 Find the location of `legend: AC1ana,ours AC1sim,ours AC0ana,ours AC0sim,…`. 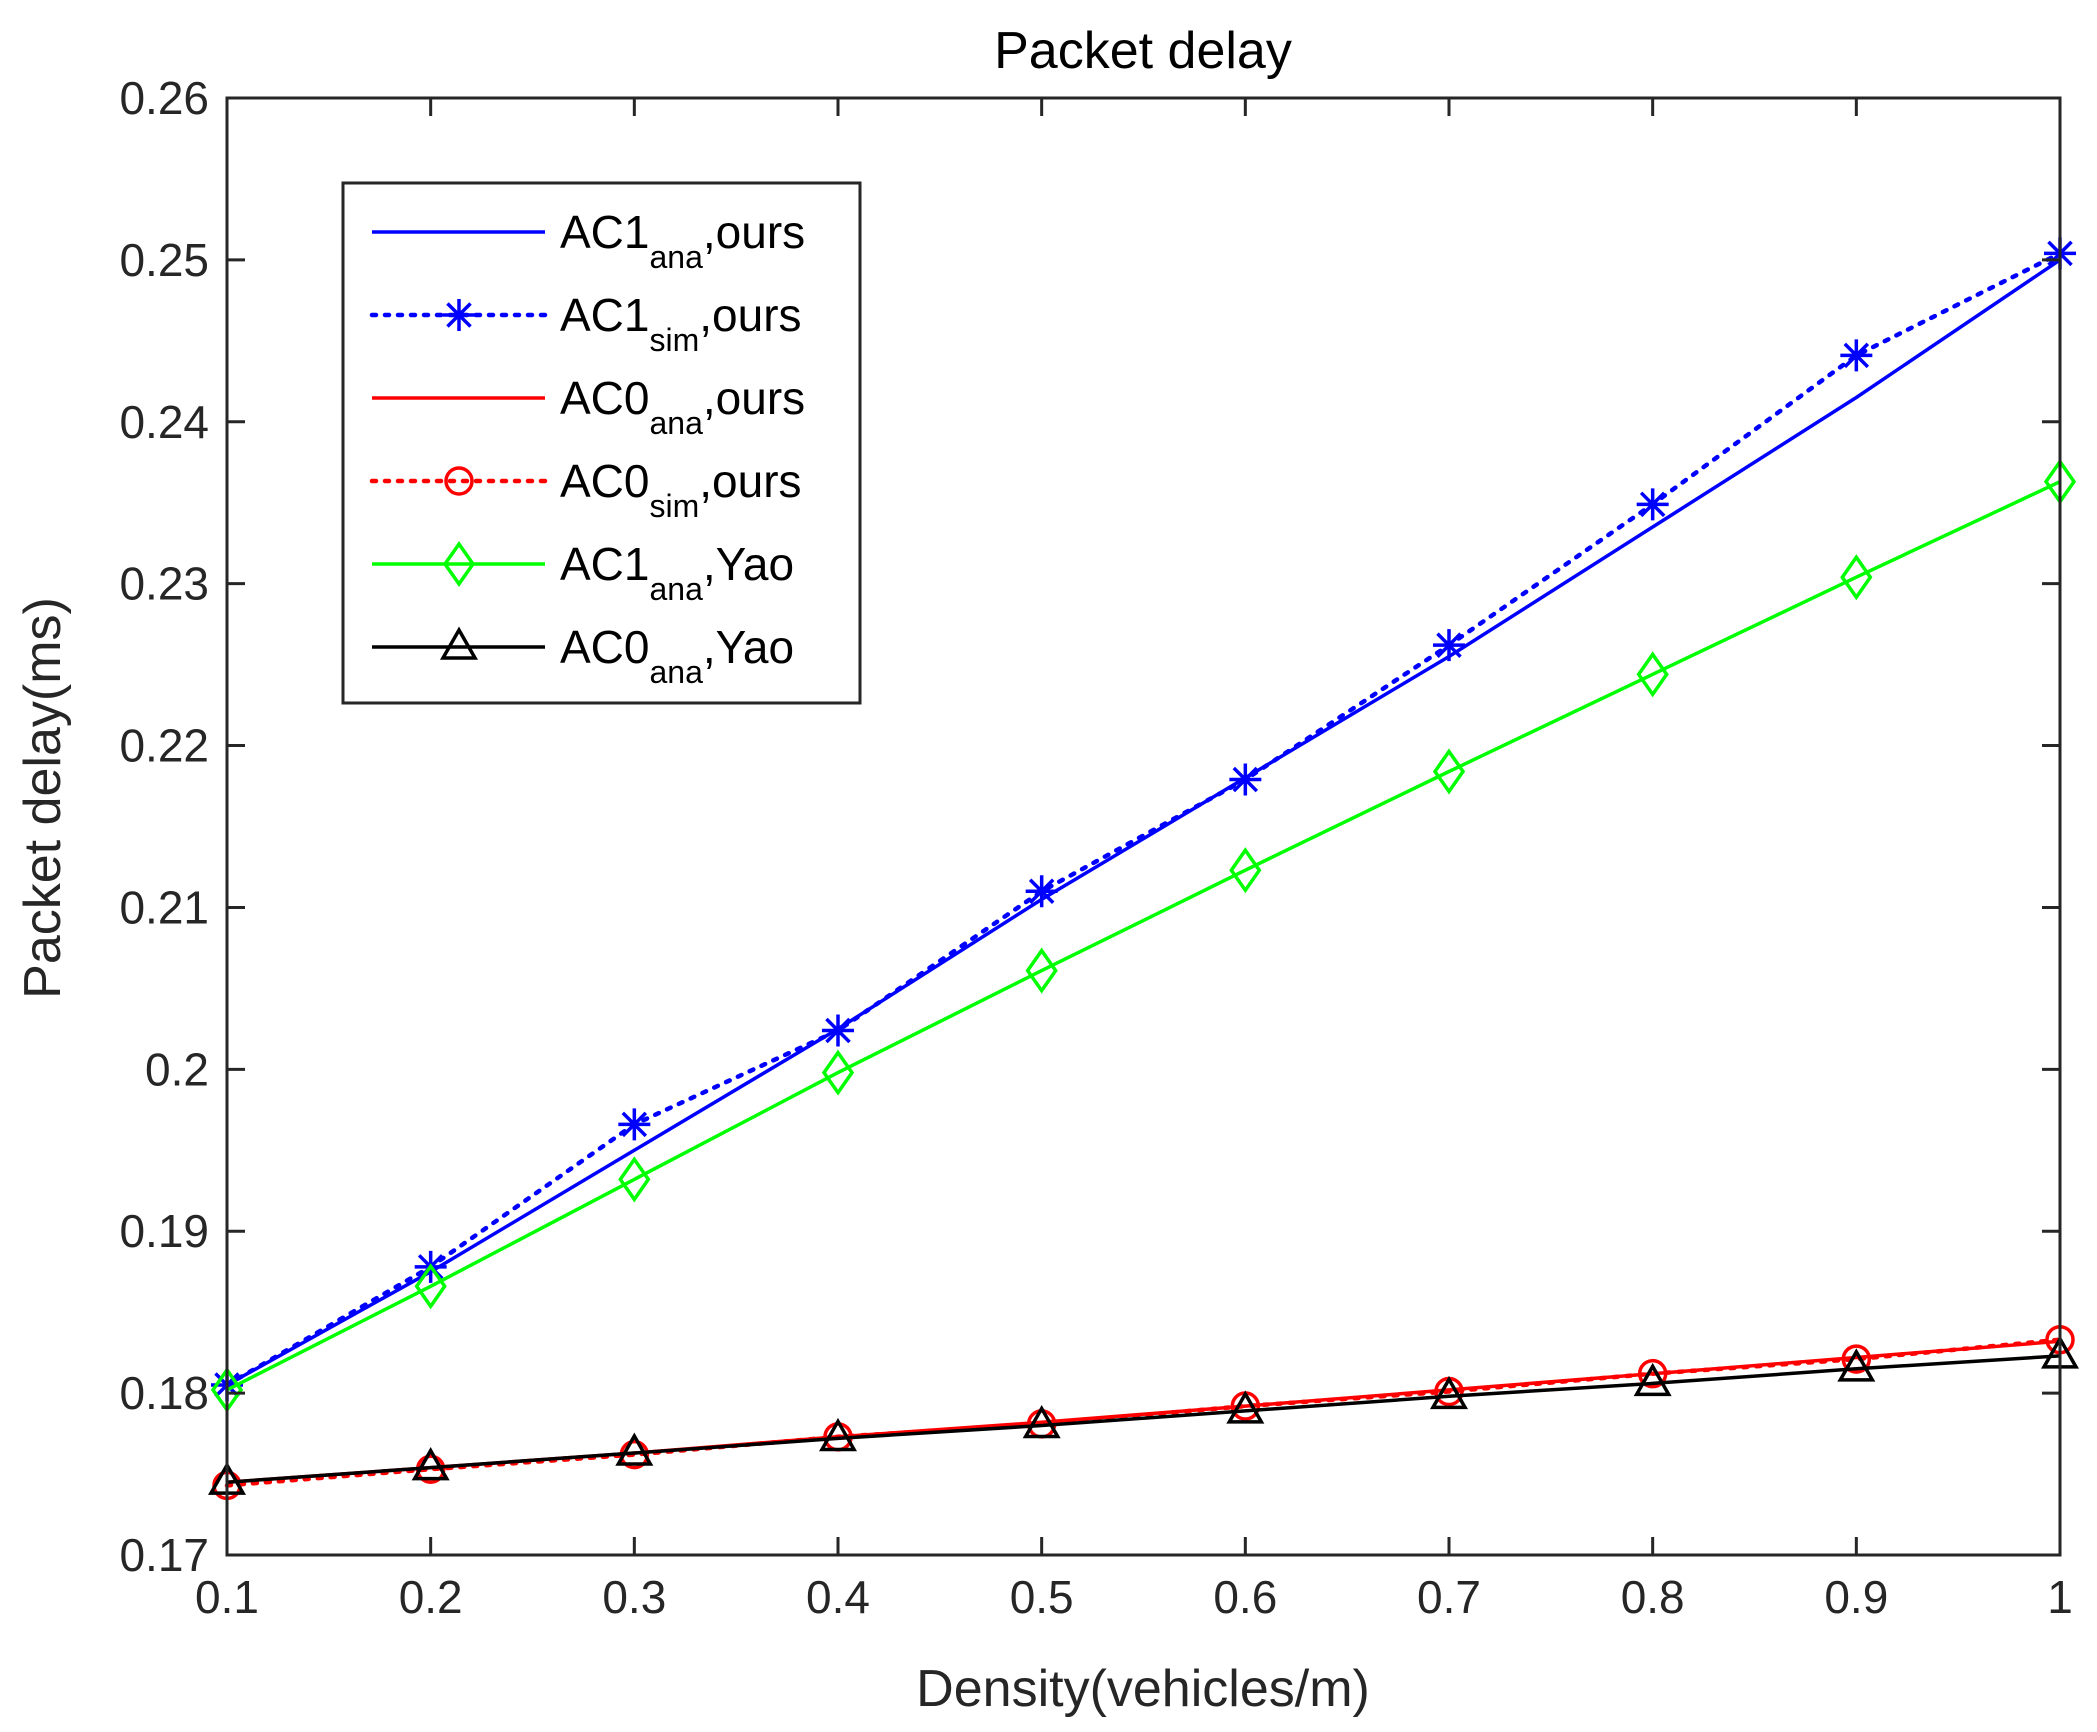

legend: AC1ana,ours AC1sim,ours AC0ana,ours AC0sim,… is located at coordinates (601, 443).